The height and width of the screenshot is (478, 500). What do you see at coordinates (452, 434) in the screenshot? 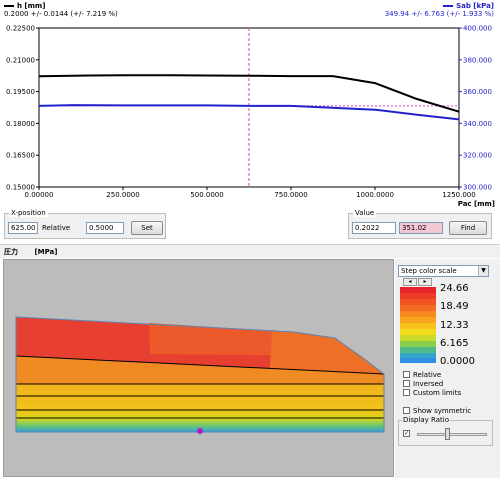
I see `display-ratio-slider-track` at bounding box center [452, 434].